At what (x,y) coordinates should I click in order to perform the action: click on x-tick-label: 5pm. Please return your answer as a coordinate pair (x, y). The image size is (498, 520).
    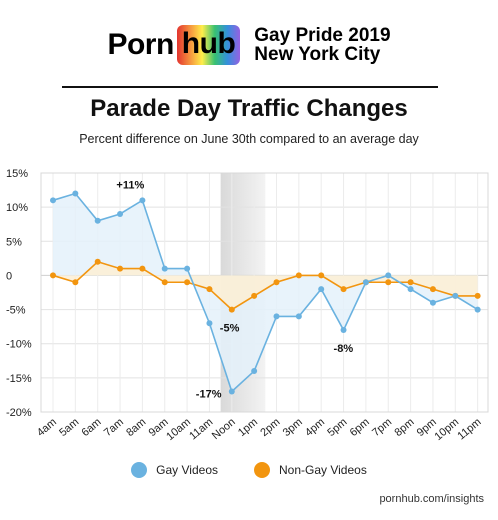
    Looking at the image, I should click on (337, 427).